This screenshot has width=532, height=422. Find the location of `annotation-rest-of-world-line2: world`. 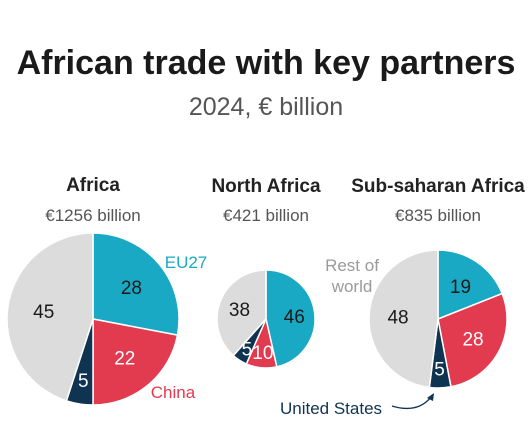

annotation-rest-of-world-line2: world is located at coordinates (352, 286).